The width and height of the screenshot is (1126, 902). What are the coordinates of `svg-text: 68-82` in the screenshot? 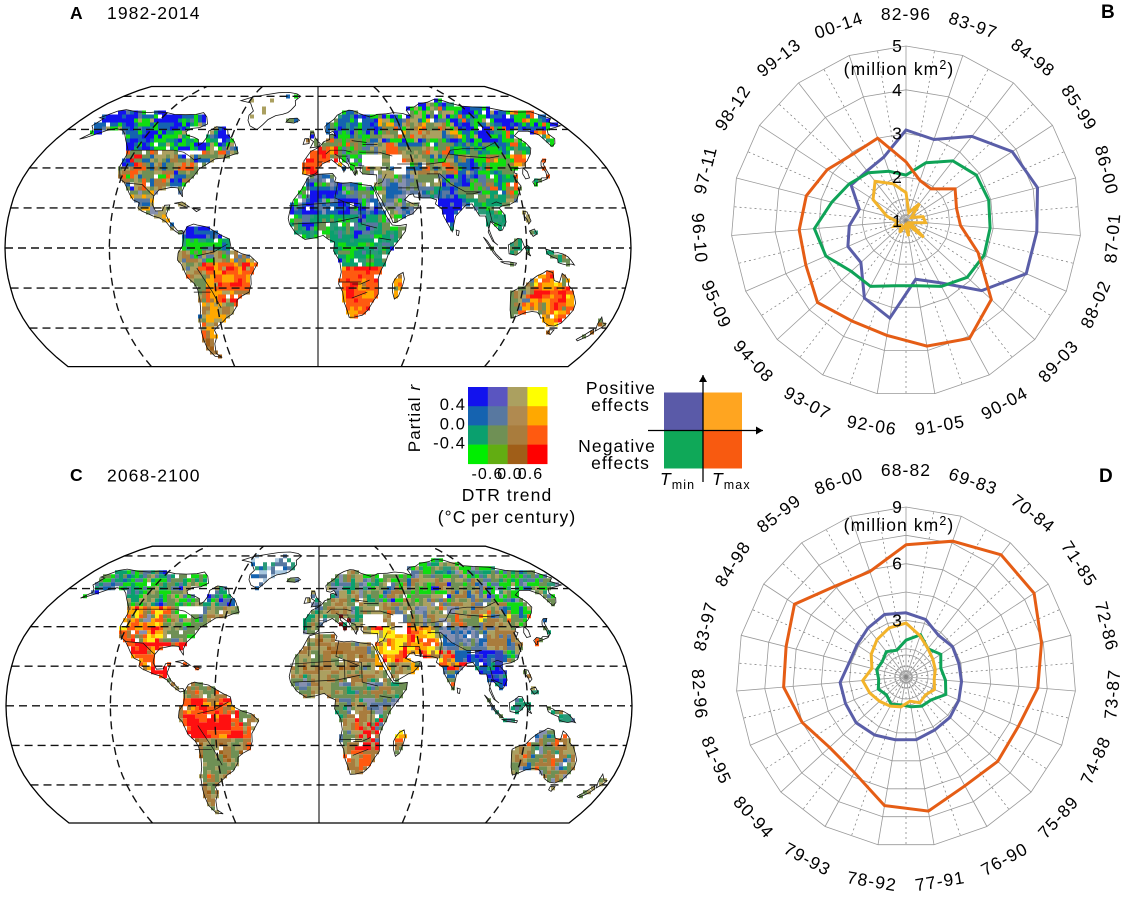 It's located at (906, 470).